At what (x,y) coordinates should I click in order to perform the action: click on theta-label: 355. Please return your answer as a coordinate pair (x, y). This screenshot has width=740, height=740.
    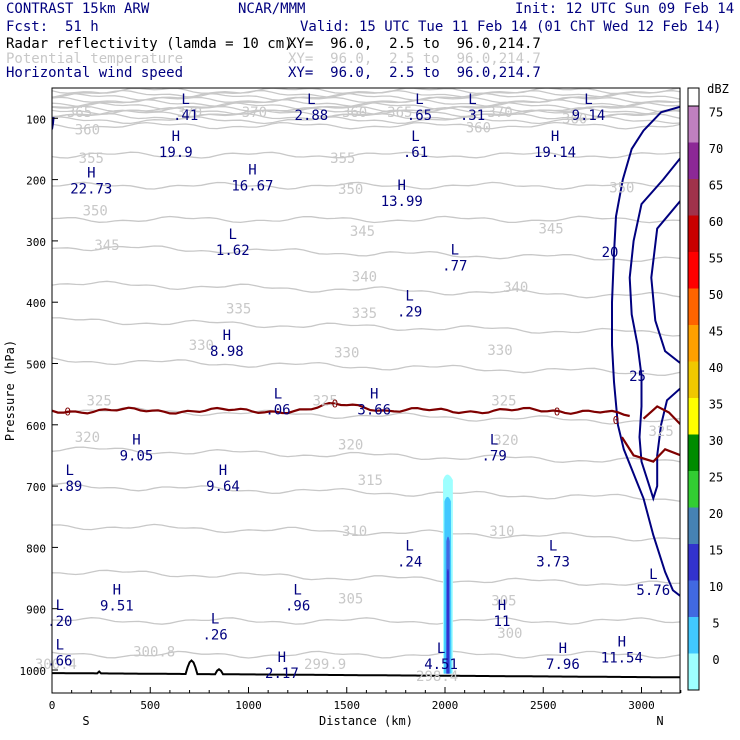
    Looking at the image, I should click on (91, 159).